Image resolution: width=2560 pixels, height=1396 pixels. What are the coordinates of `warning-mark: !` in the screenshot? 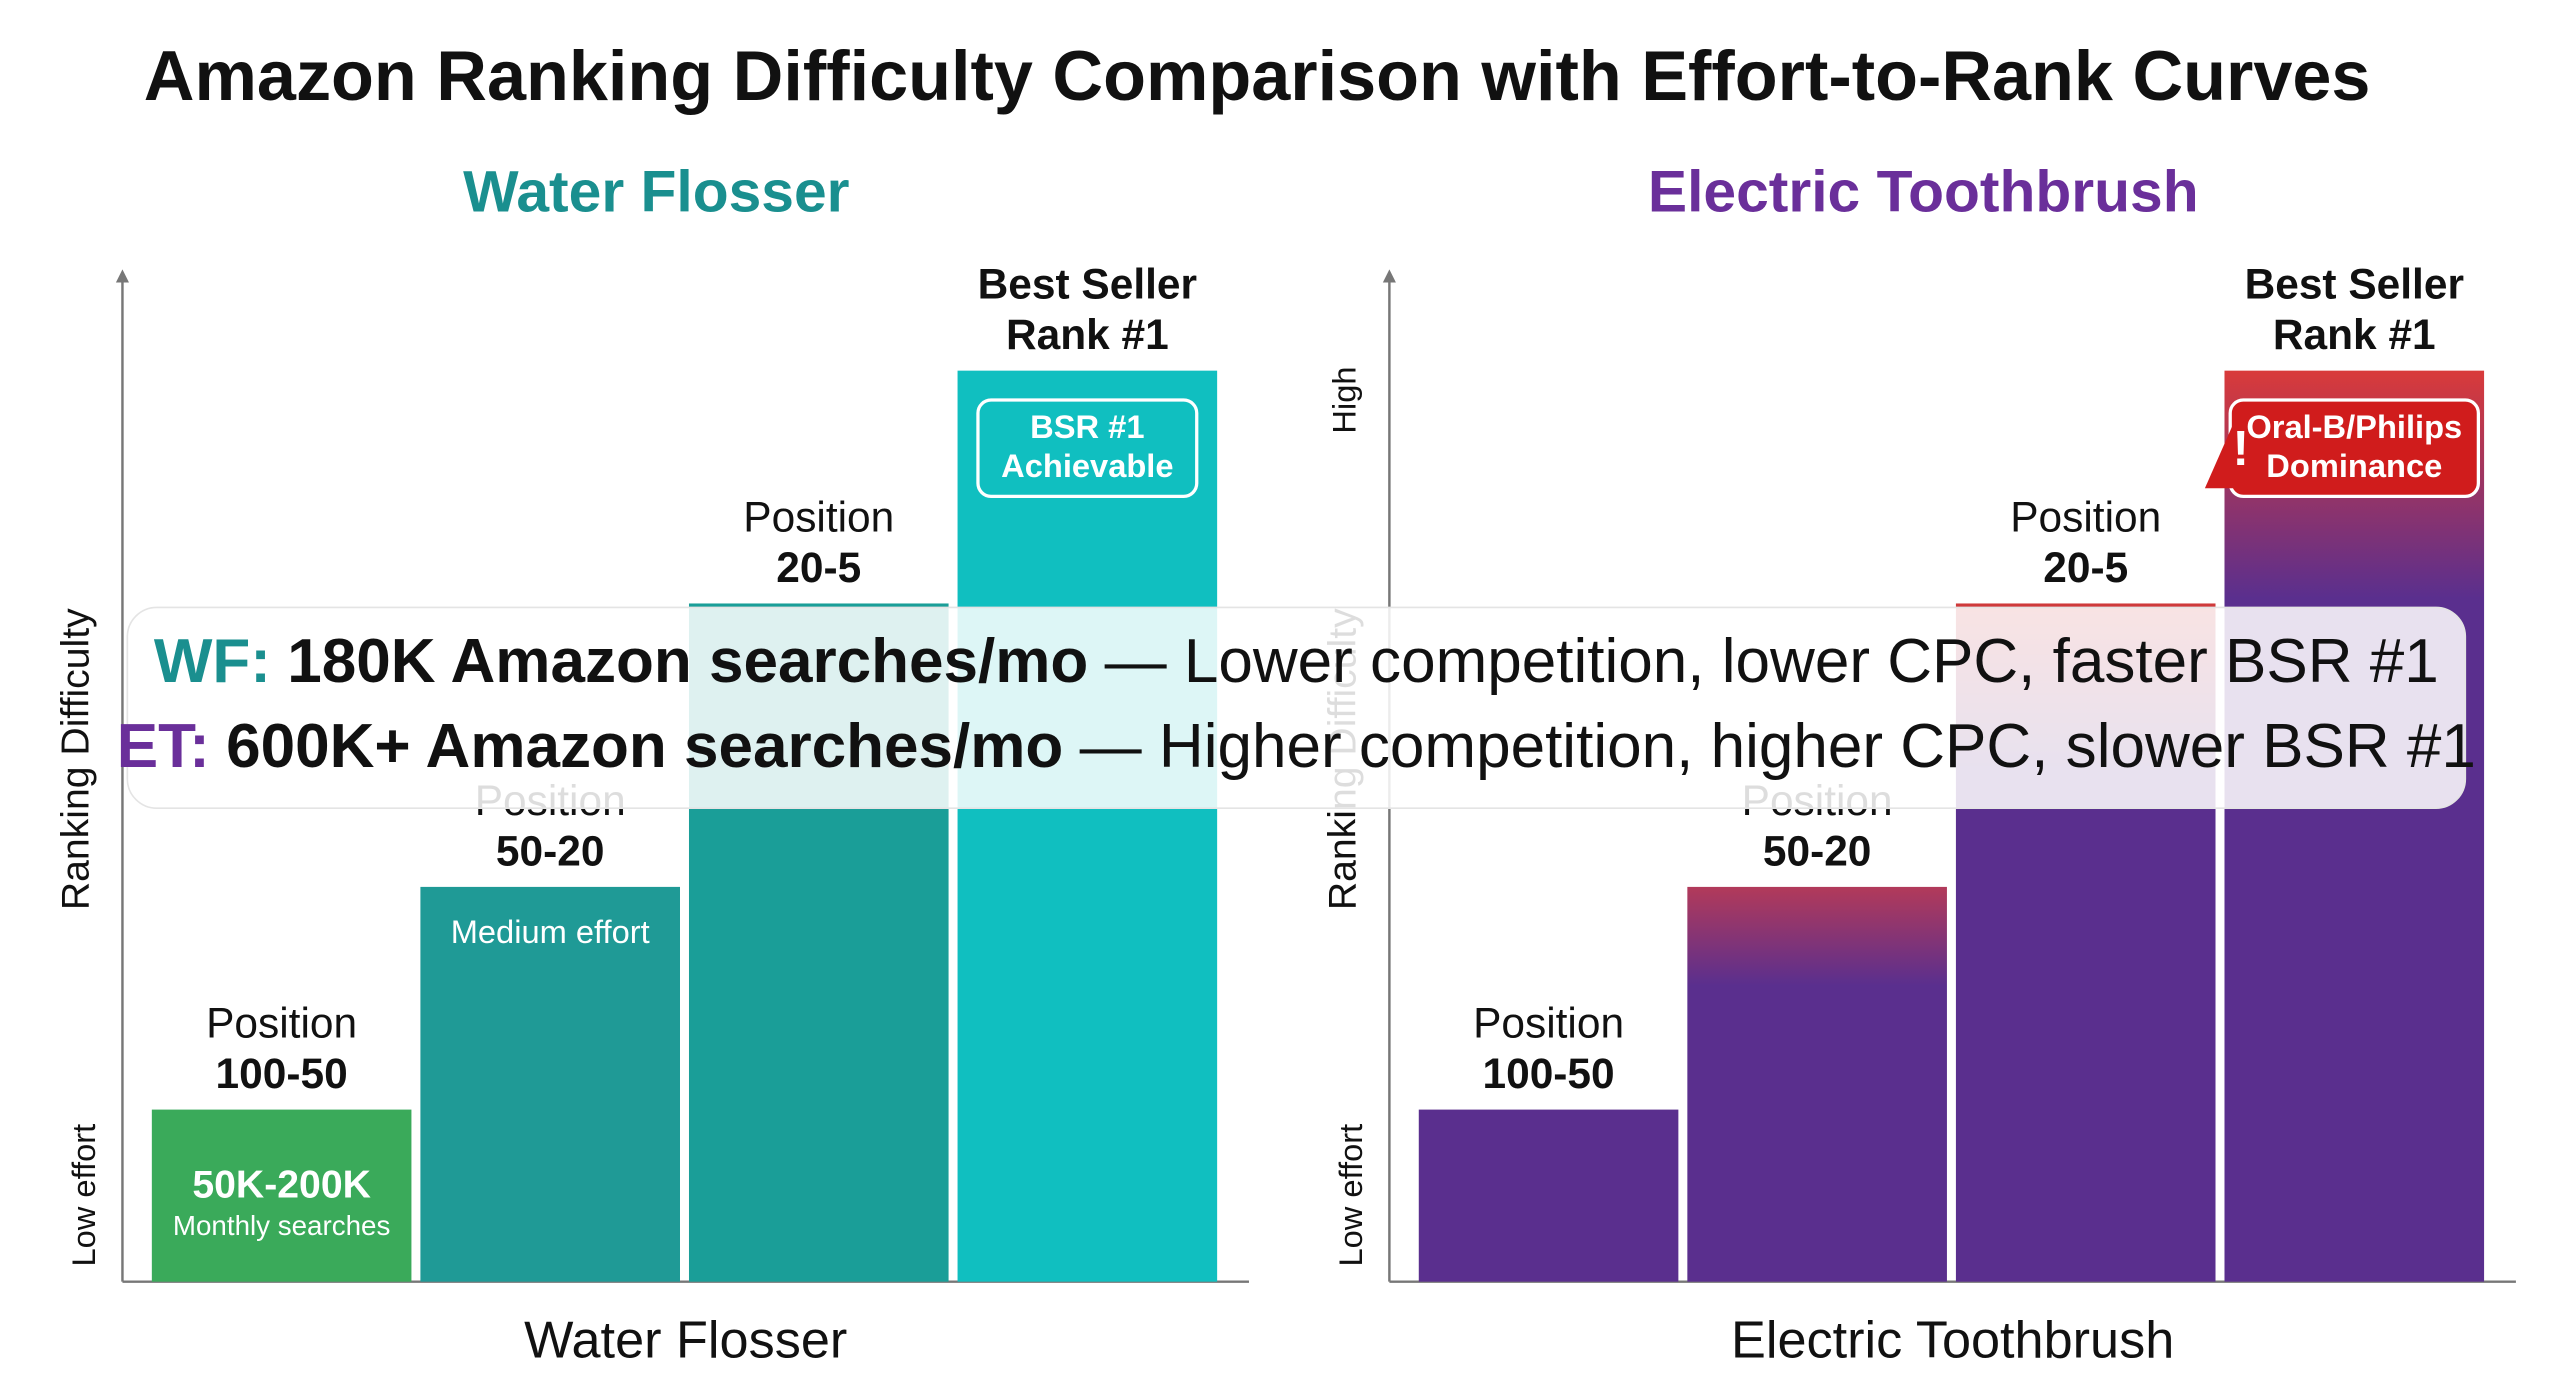 It's located at (2241, 449).